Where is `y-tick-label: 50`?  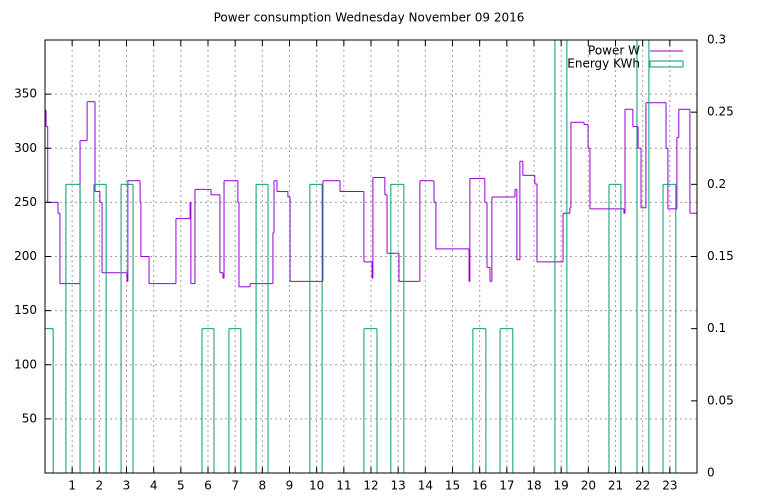 y-tick-label: 50 is located at coordinates (29, 418).